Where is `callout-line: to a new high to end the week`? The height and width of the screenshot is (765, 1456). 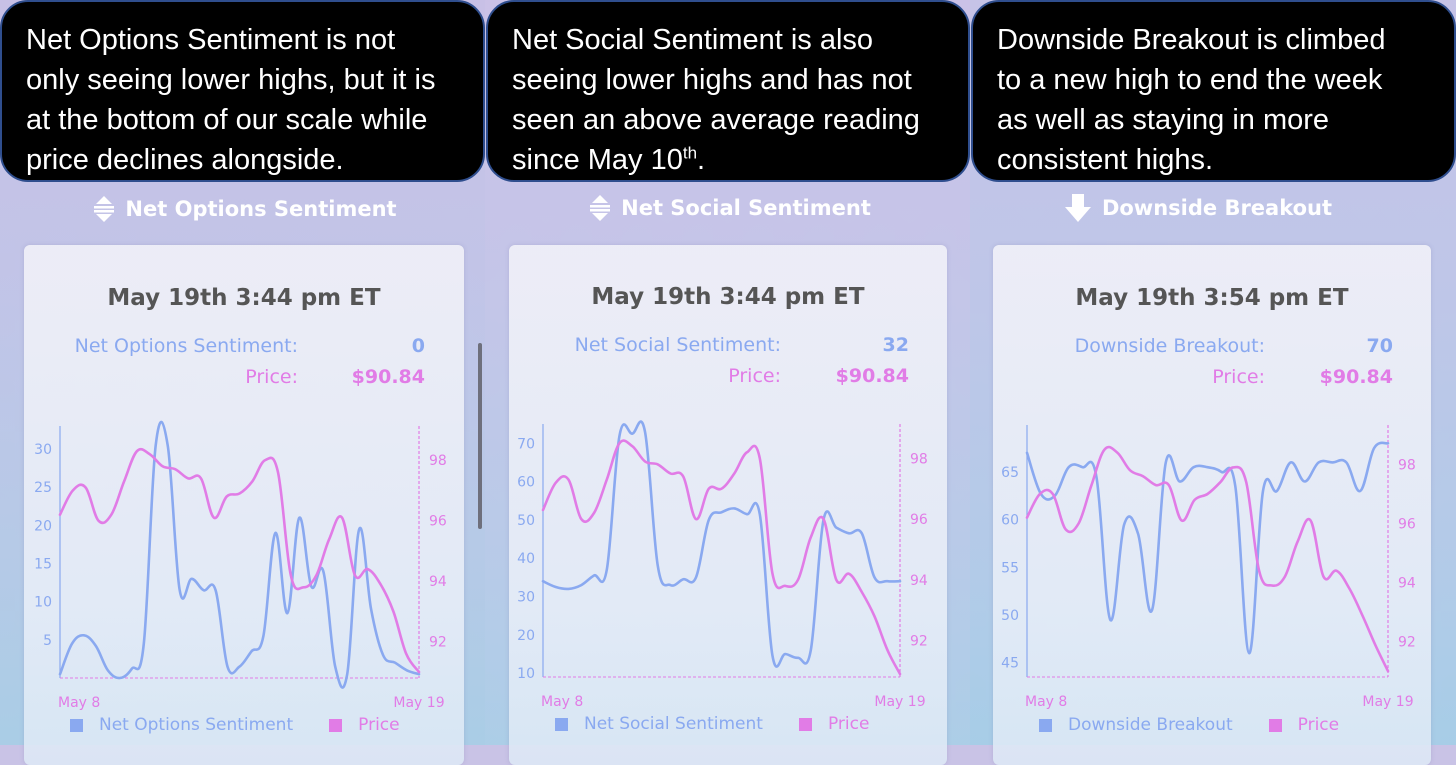 callout-line: to a new high to end the week is located at coordinates (1190, 80).